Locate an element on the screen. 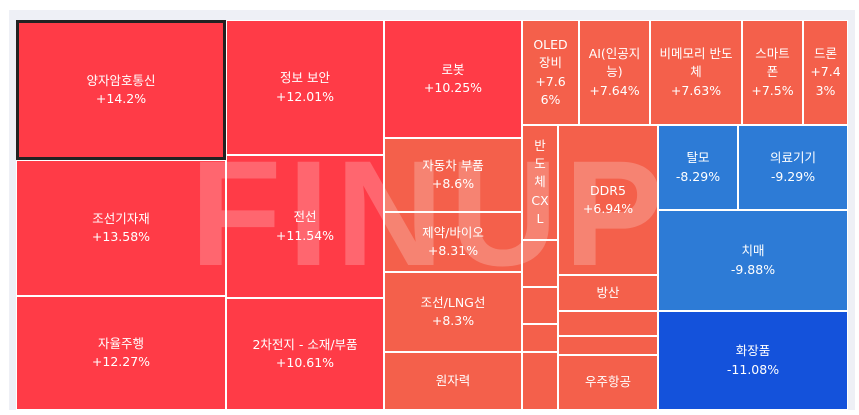 Image resolution: width=859 pixels, height=415 pixels. tile-value: -9.29% is located at coordinates (793, 176).